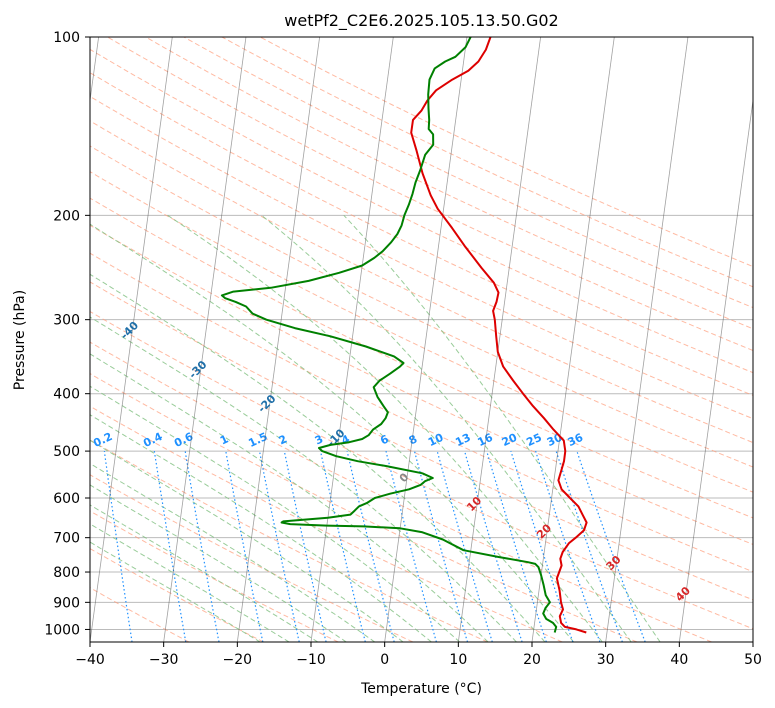 The width and height of the screenshot is (775, 708). I want to click on y-tick-label: 300, so click(66, 321).